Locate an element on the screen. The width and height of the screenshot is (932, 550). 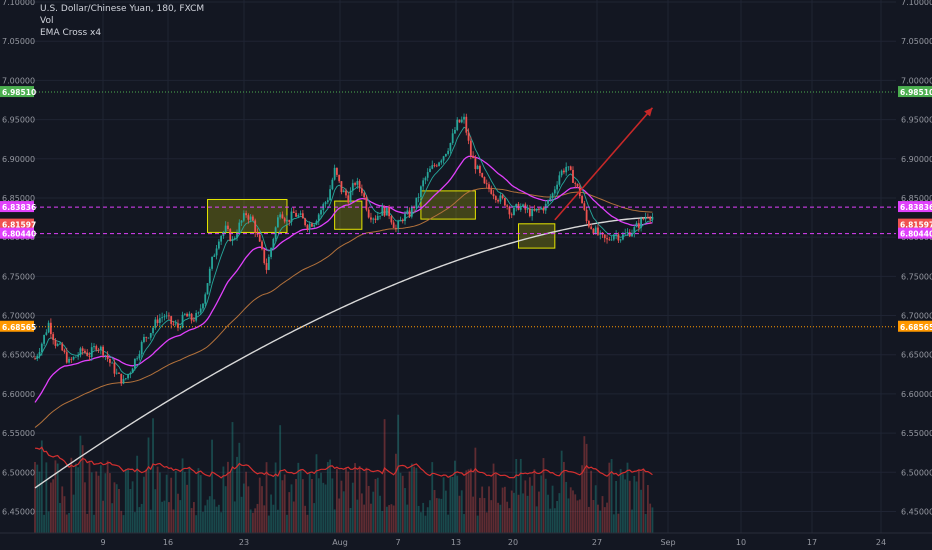
x-tick-label: 17 is located at coordinates (812, 542).